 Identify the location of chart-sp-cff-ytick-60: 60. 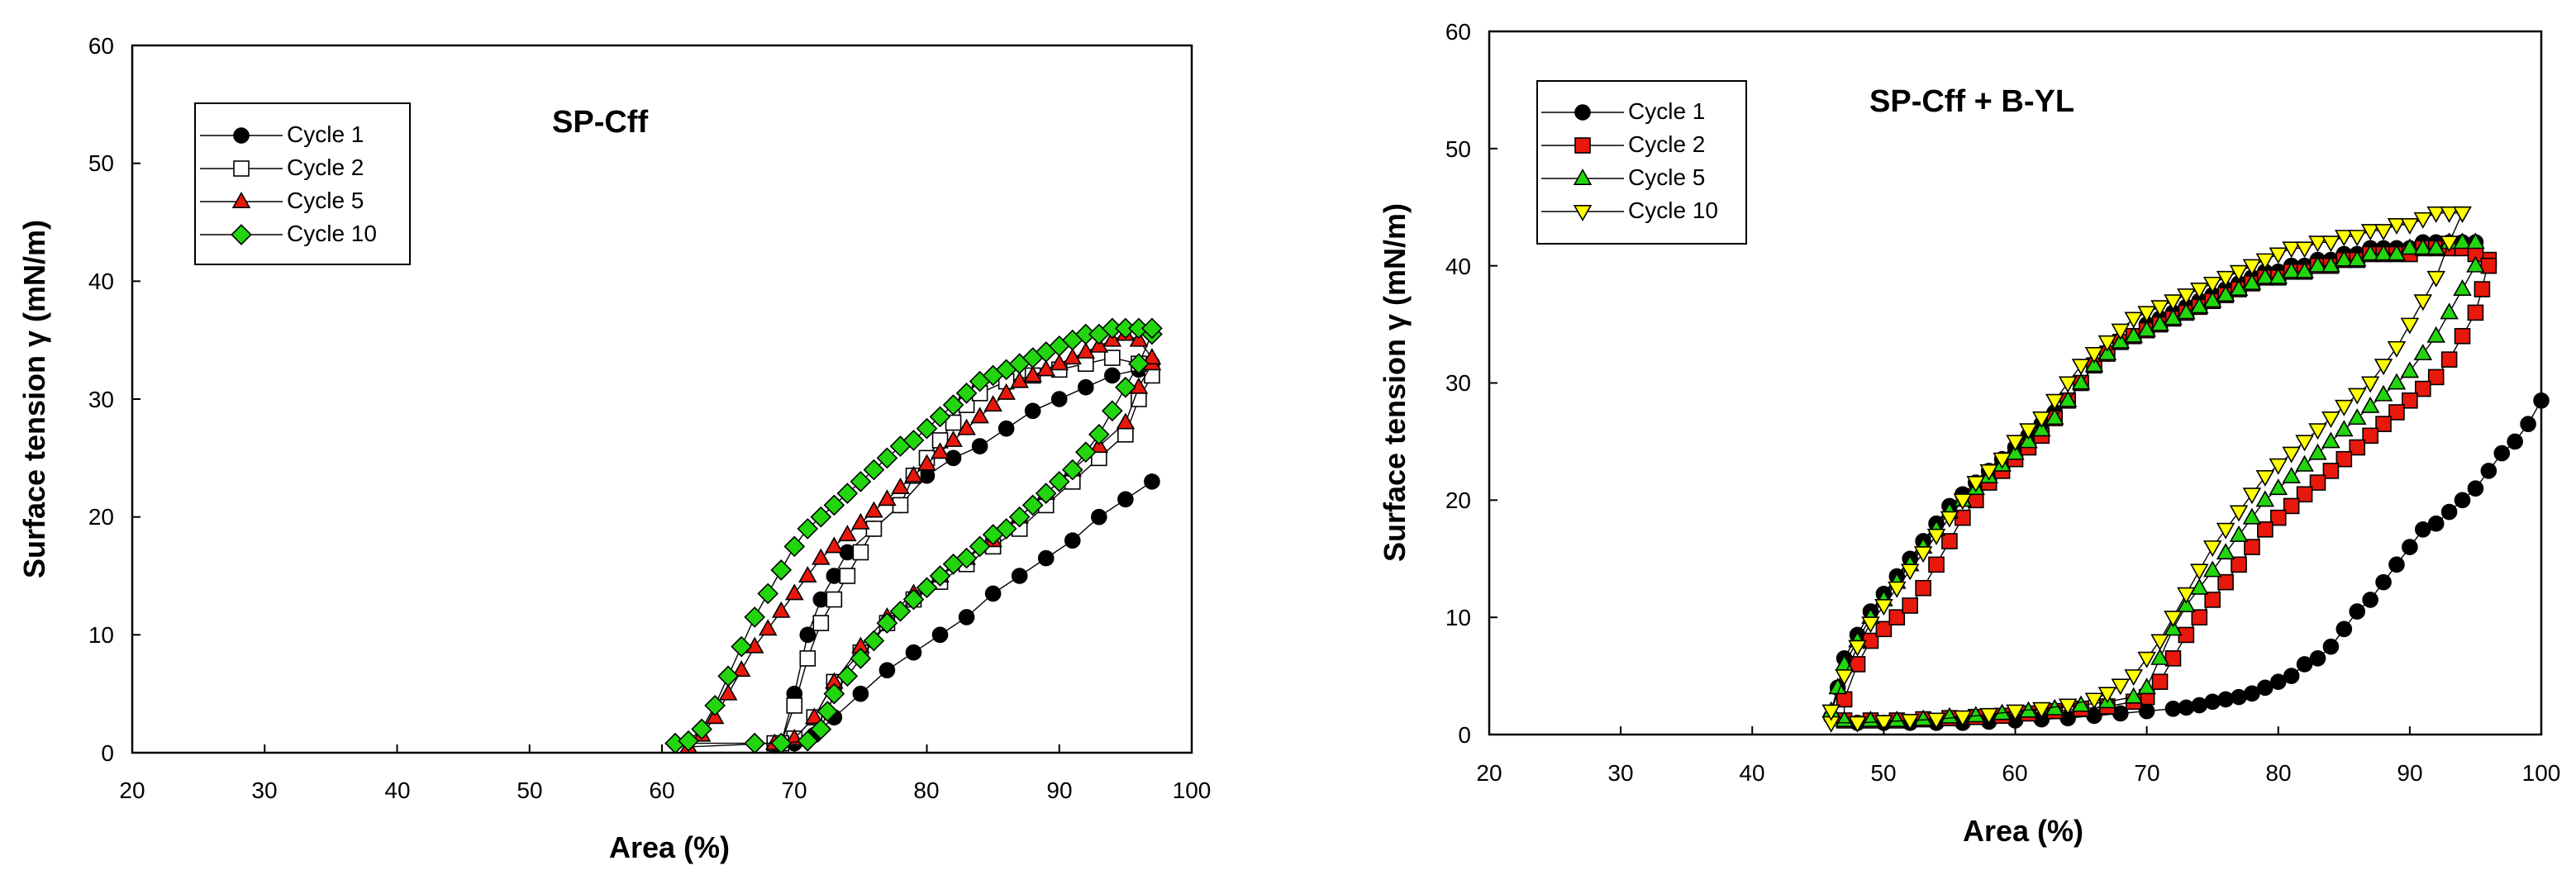
(101, 46).